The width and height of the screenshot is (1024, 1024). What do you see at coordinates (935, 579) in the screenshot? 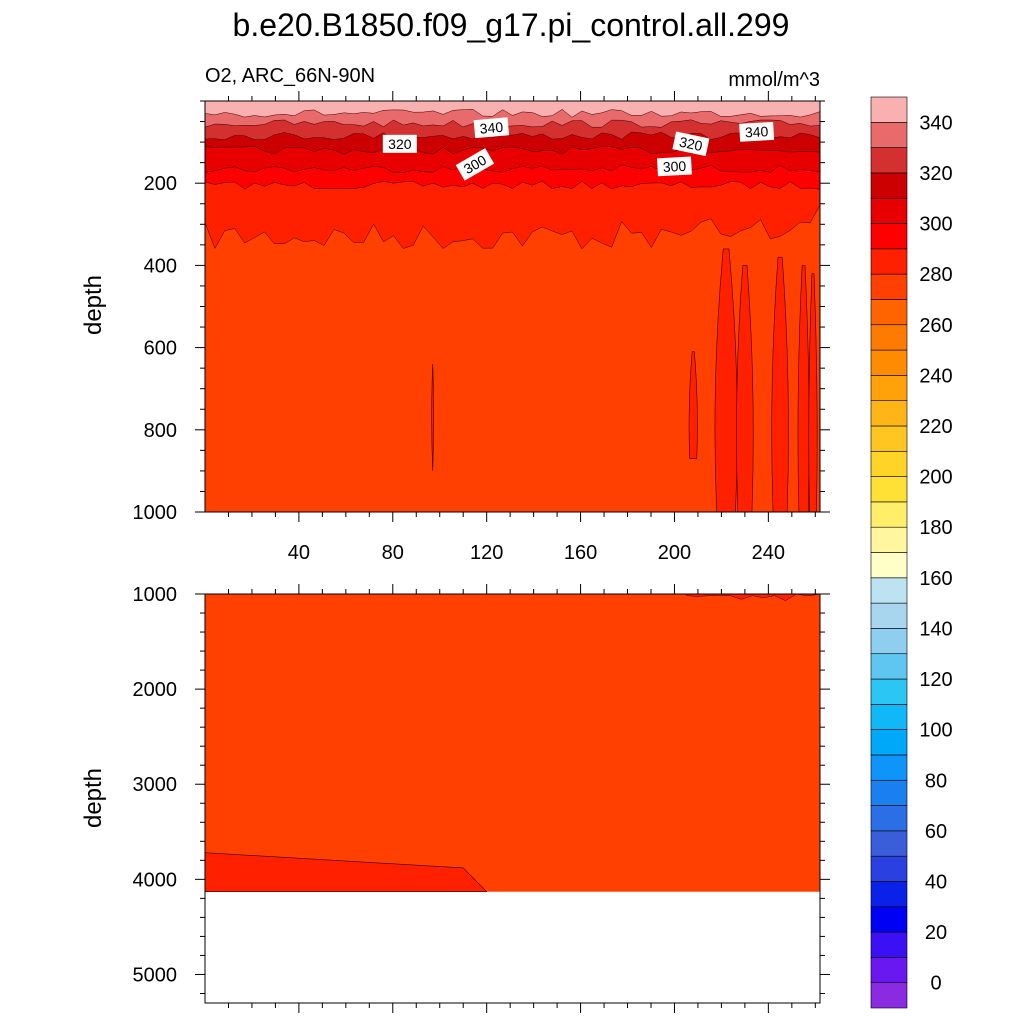
I see `colorbar-label: 160` at bounding box center [935, 579].